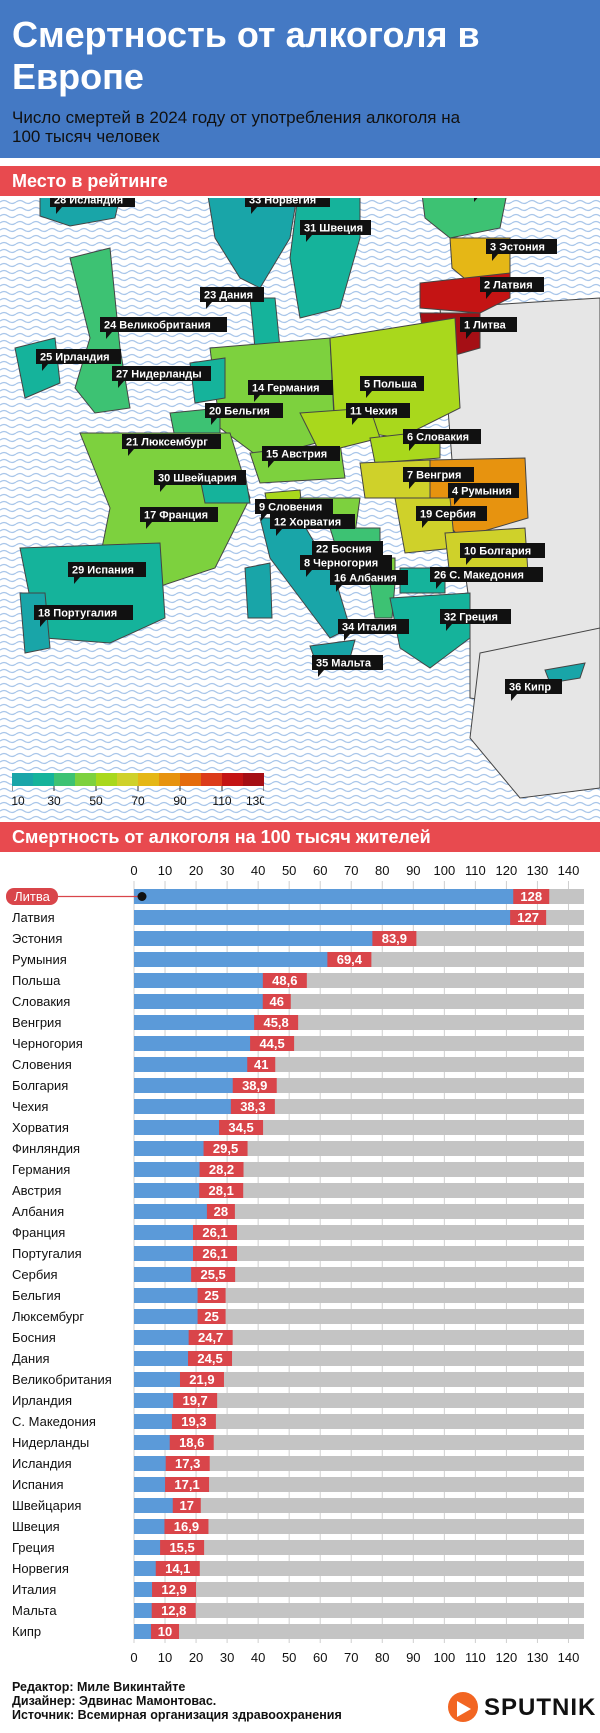 This screenshot has width=600, height=1733. Describe the element at coordinates (298, 1022) in the screenshot. I see `bar-row: 45,8 Венгрия` at that location.